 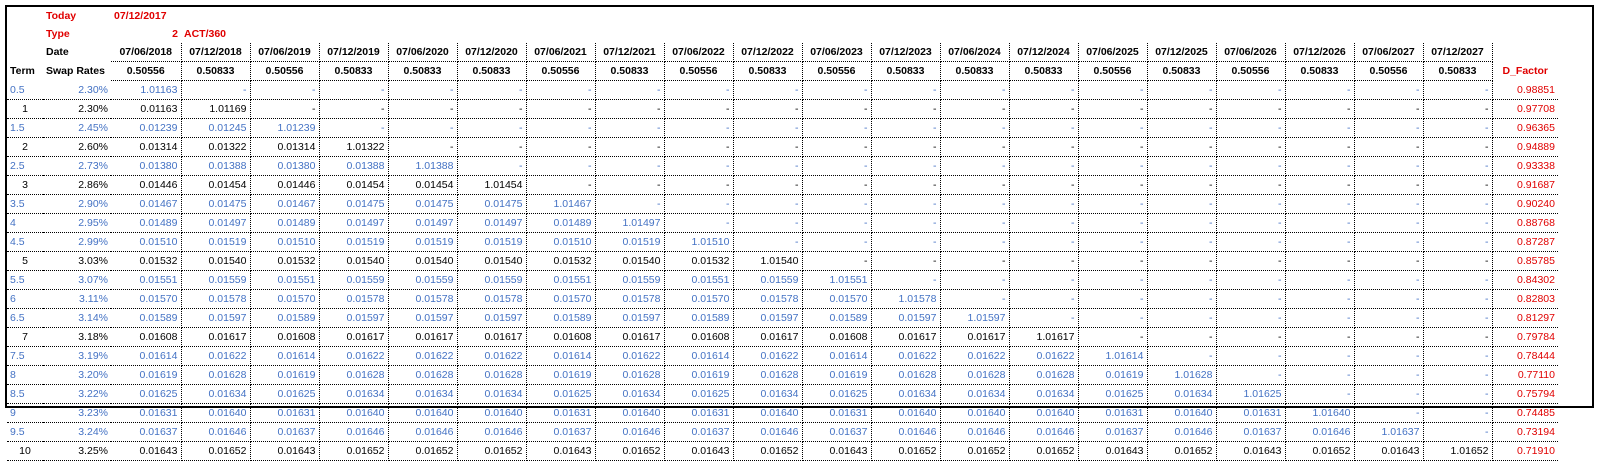 I want to click on day-count-basis: ACT/360, so click(x=205, y=34).